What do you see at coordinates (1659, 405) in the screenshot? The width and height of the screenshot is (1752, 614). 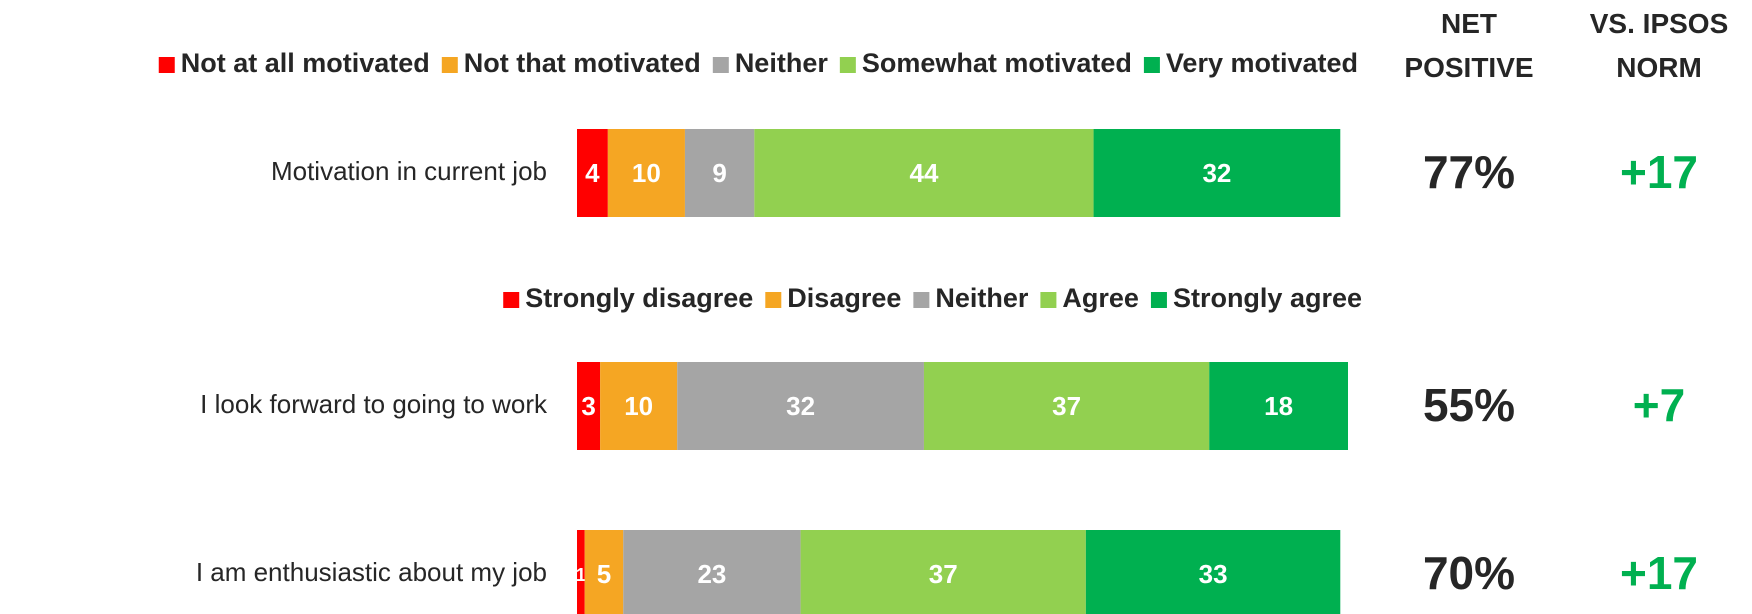 I see `vs-norm-value: +7` at bounding box center [1659, 405].